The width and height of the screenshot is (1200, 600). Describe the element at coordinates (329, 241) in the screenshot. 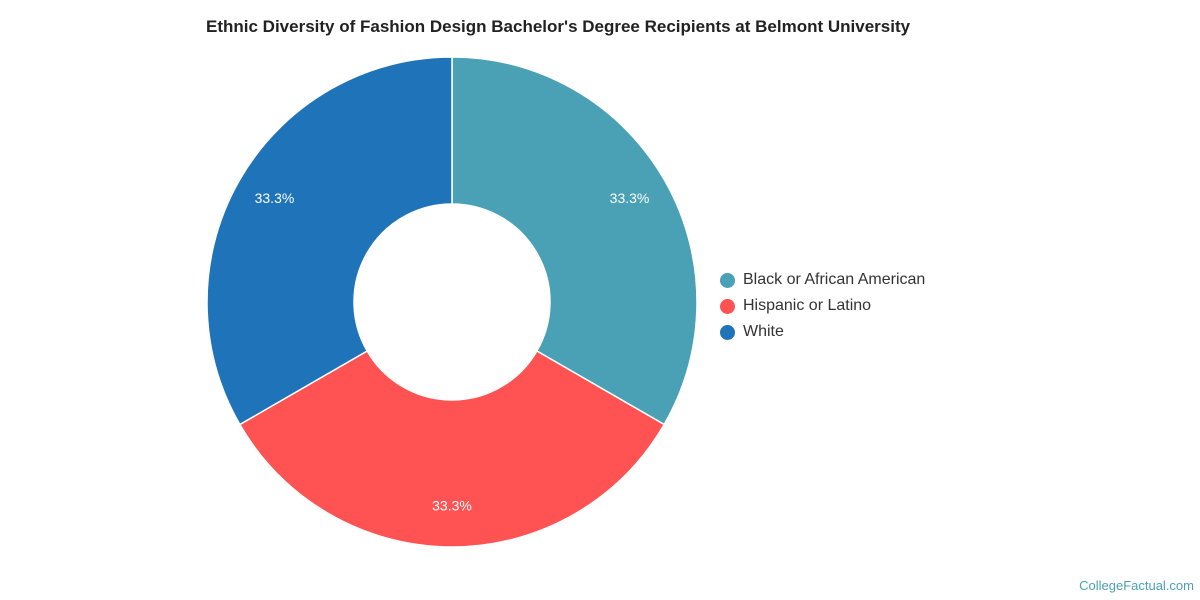

I see `pie-slice-white` at that location.